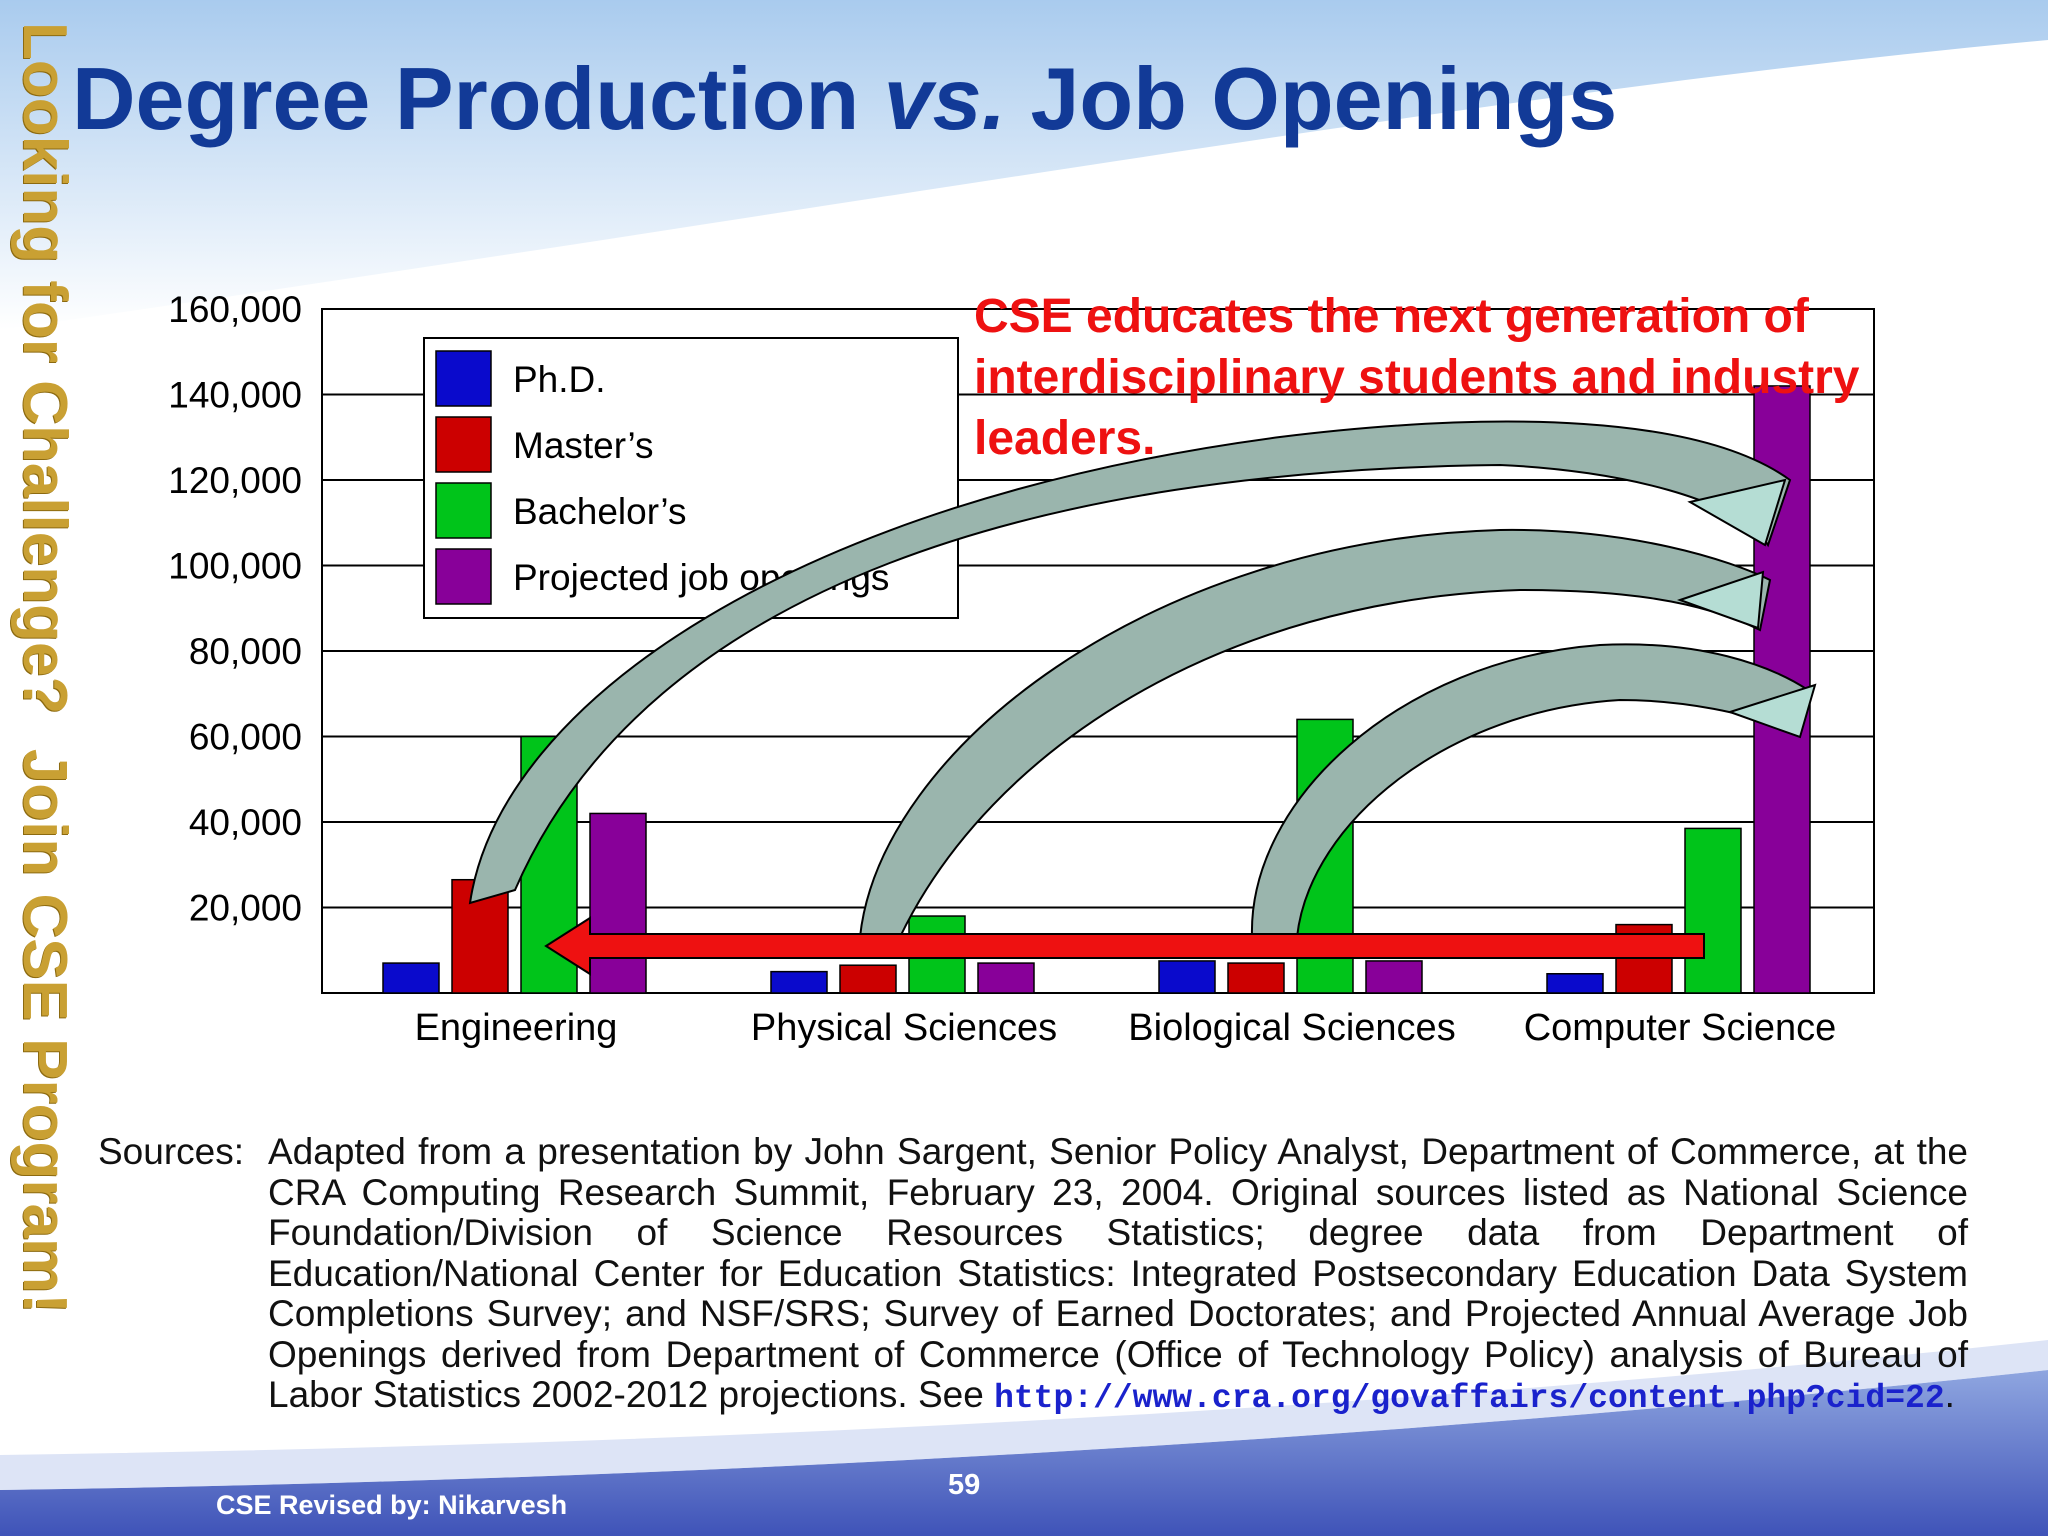 This screenshot has width=2048, height=1536. Describe the element at coordinates (245, 737) in the screenshot. I see `y-tick-label: 60,000` at that location.